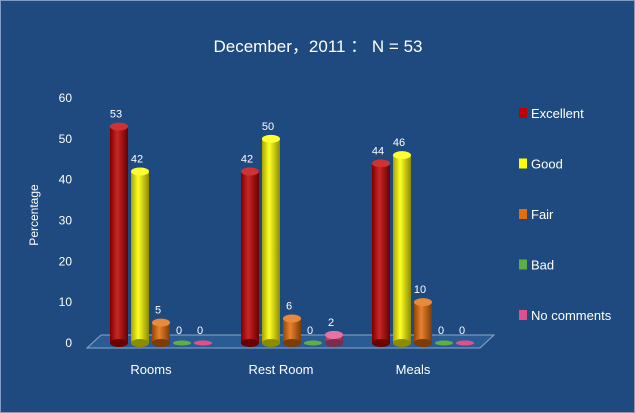  I want to click on x-category-label: Rest Room, so click(280, 369).